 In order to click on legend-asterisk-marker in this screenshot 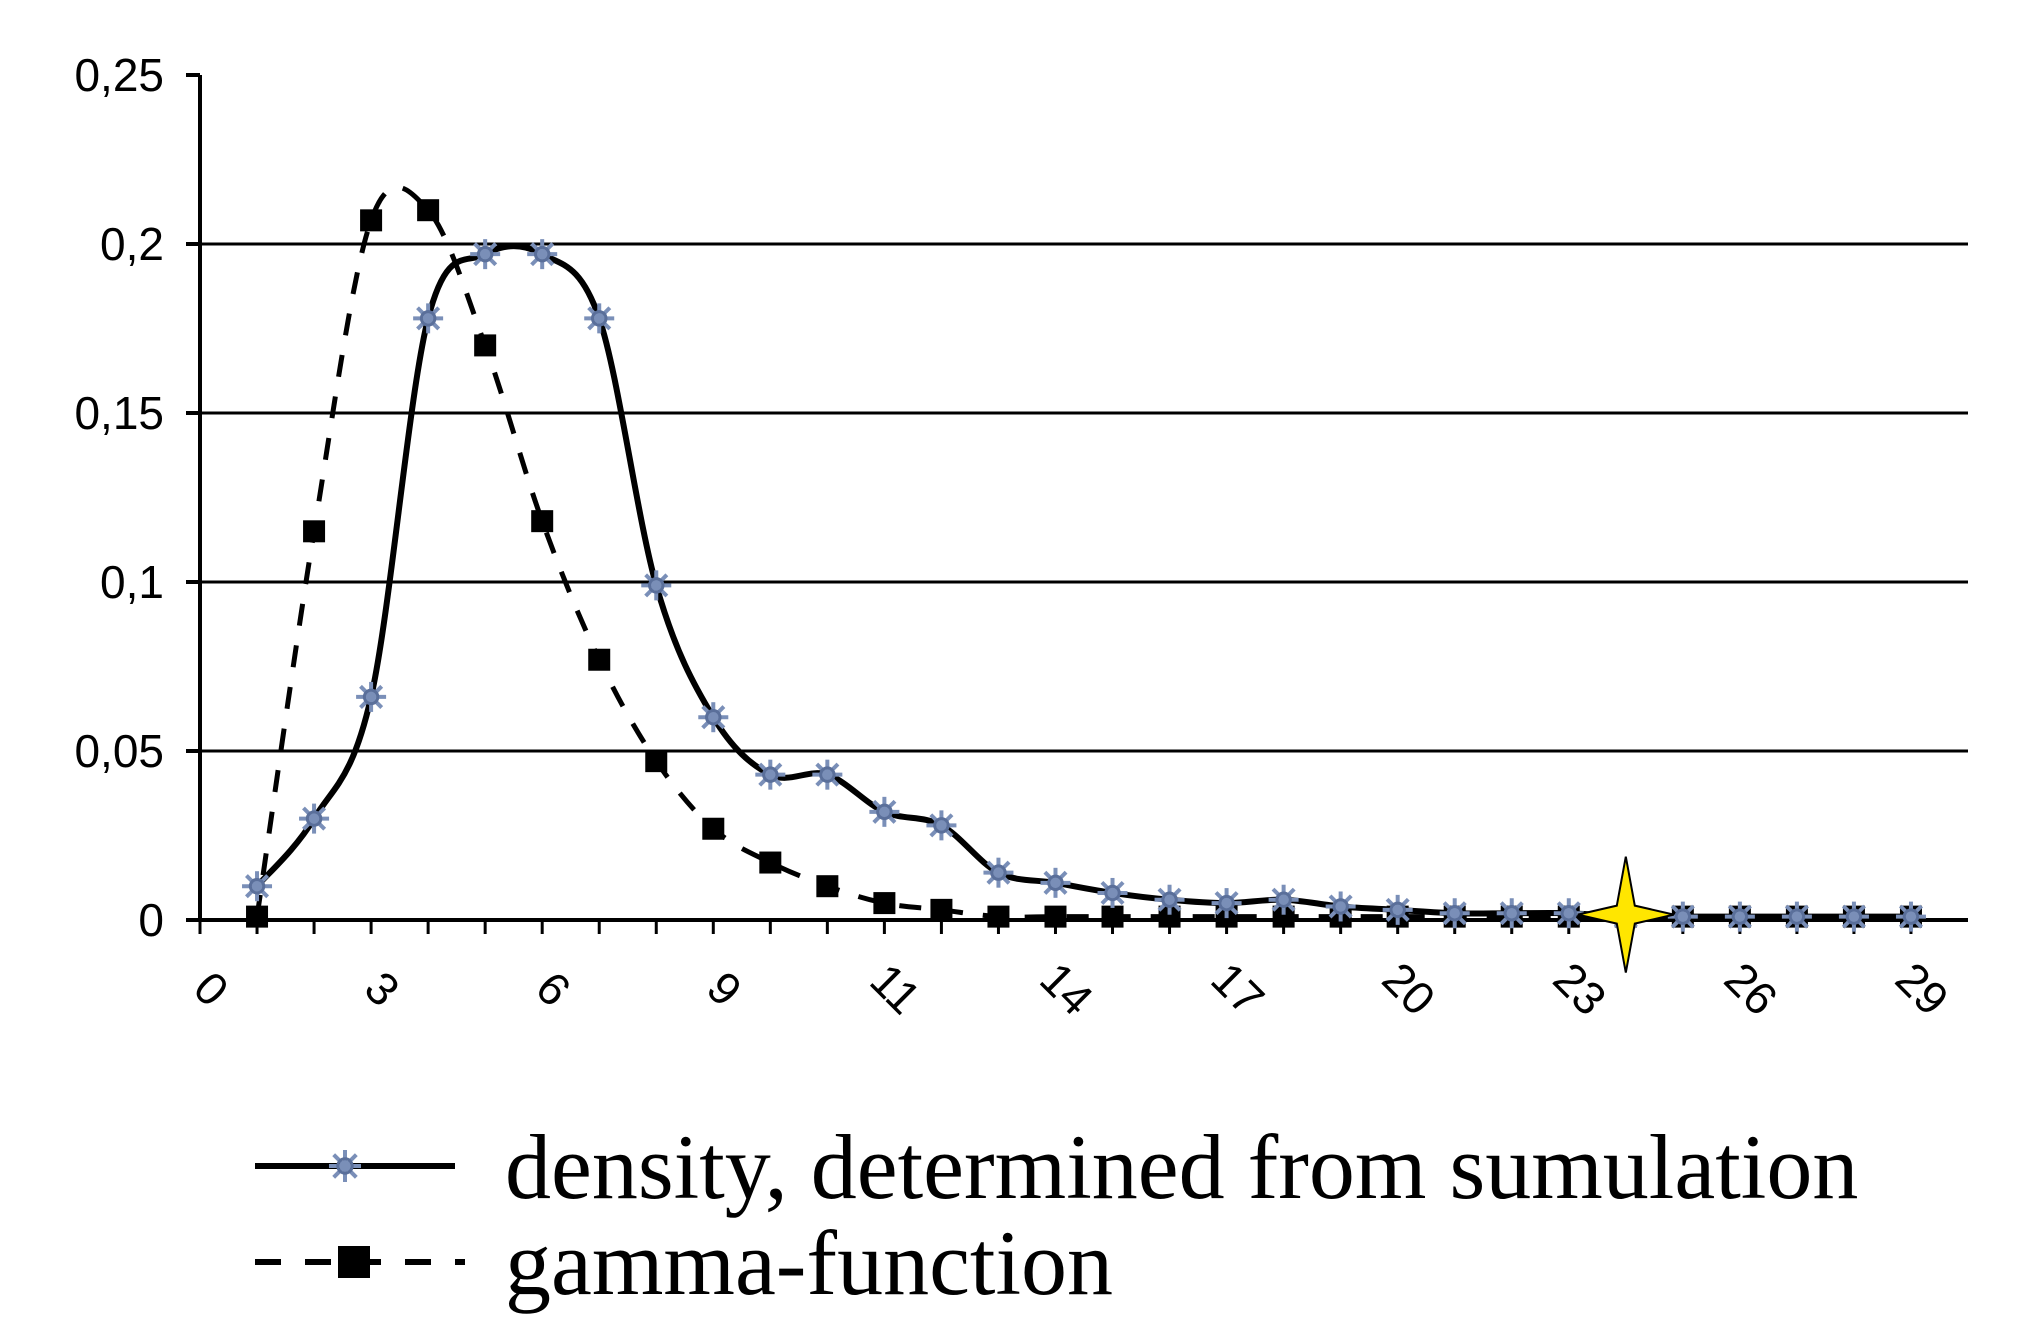, I will do `click(345, 1166)`.